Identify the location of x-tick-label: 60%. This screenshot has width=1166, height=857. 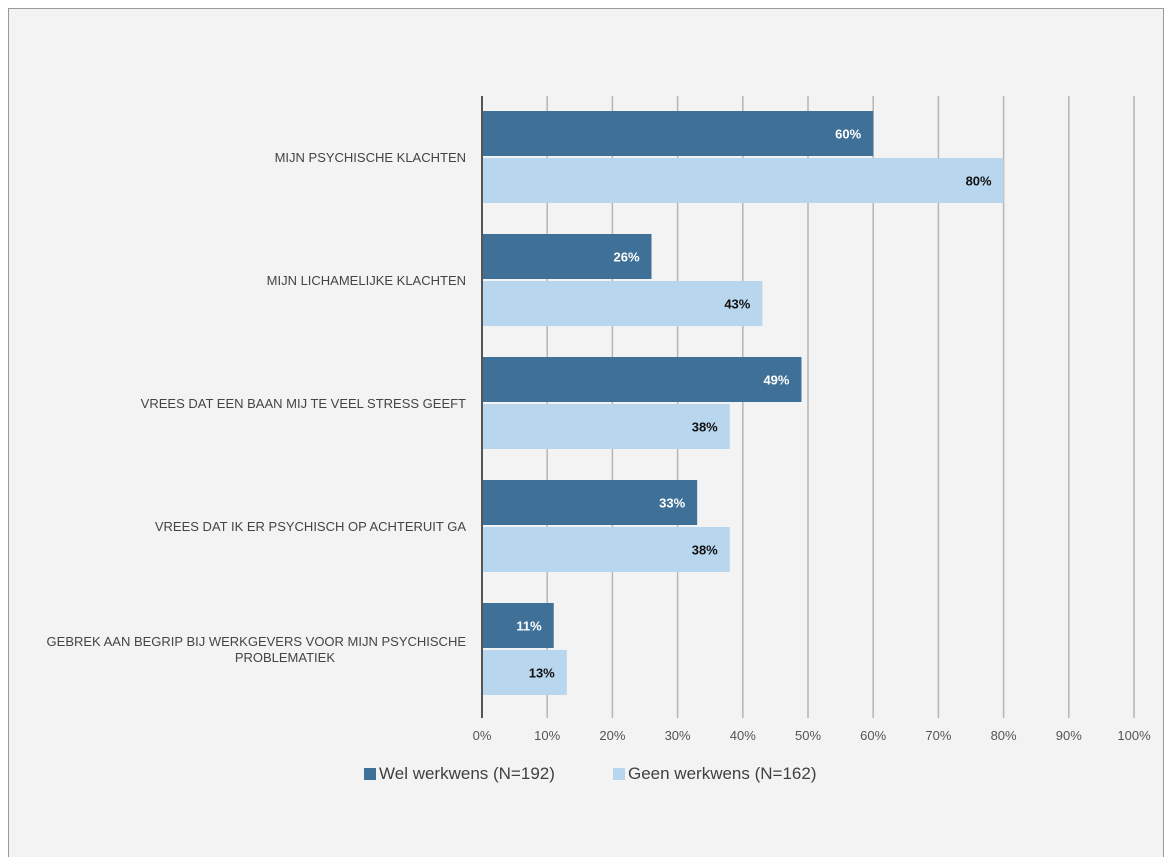
(873, 735).